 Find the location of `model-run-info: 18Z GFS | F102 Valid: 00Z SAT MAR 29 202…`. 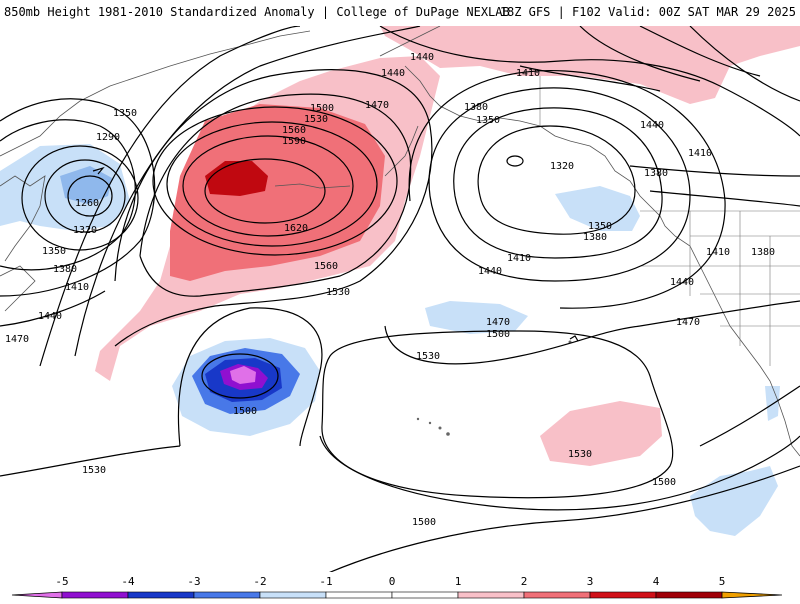

model-run-info: 18Z GFS | F102 Valid: 00Z SAT MAR 29 202… is located at coordinates (647, 12).